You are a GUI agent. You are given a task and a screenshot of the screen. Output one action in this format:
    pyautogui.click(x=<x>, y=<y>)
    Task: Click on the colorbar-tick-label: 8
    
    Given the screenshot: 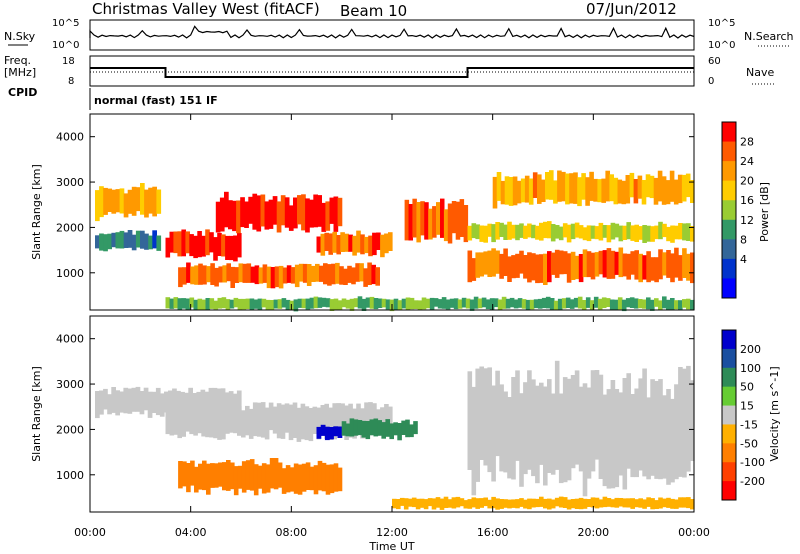 What is the action you would take?
    pyautogui.click(x=743, y=239)
    